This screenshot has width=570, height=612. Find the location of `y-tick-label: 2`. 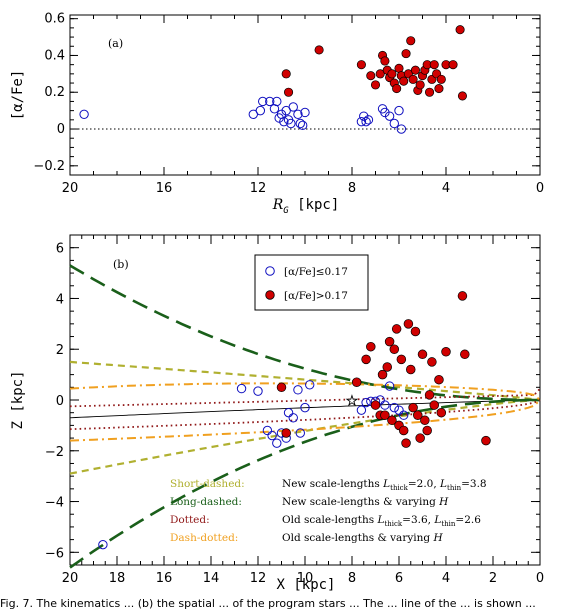

y-tick-label: 2 is located at coordinates (60, 350).